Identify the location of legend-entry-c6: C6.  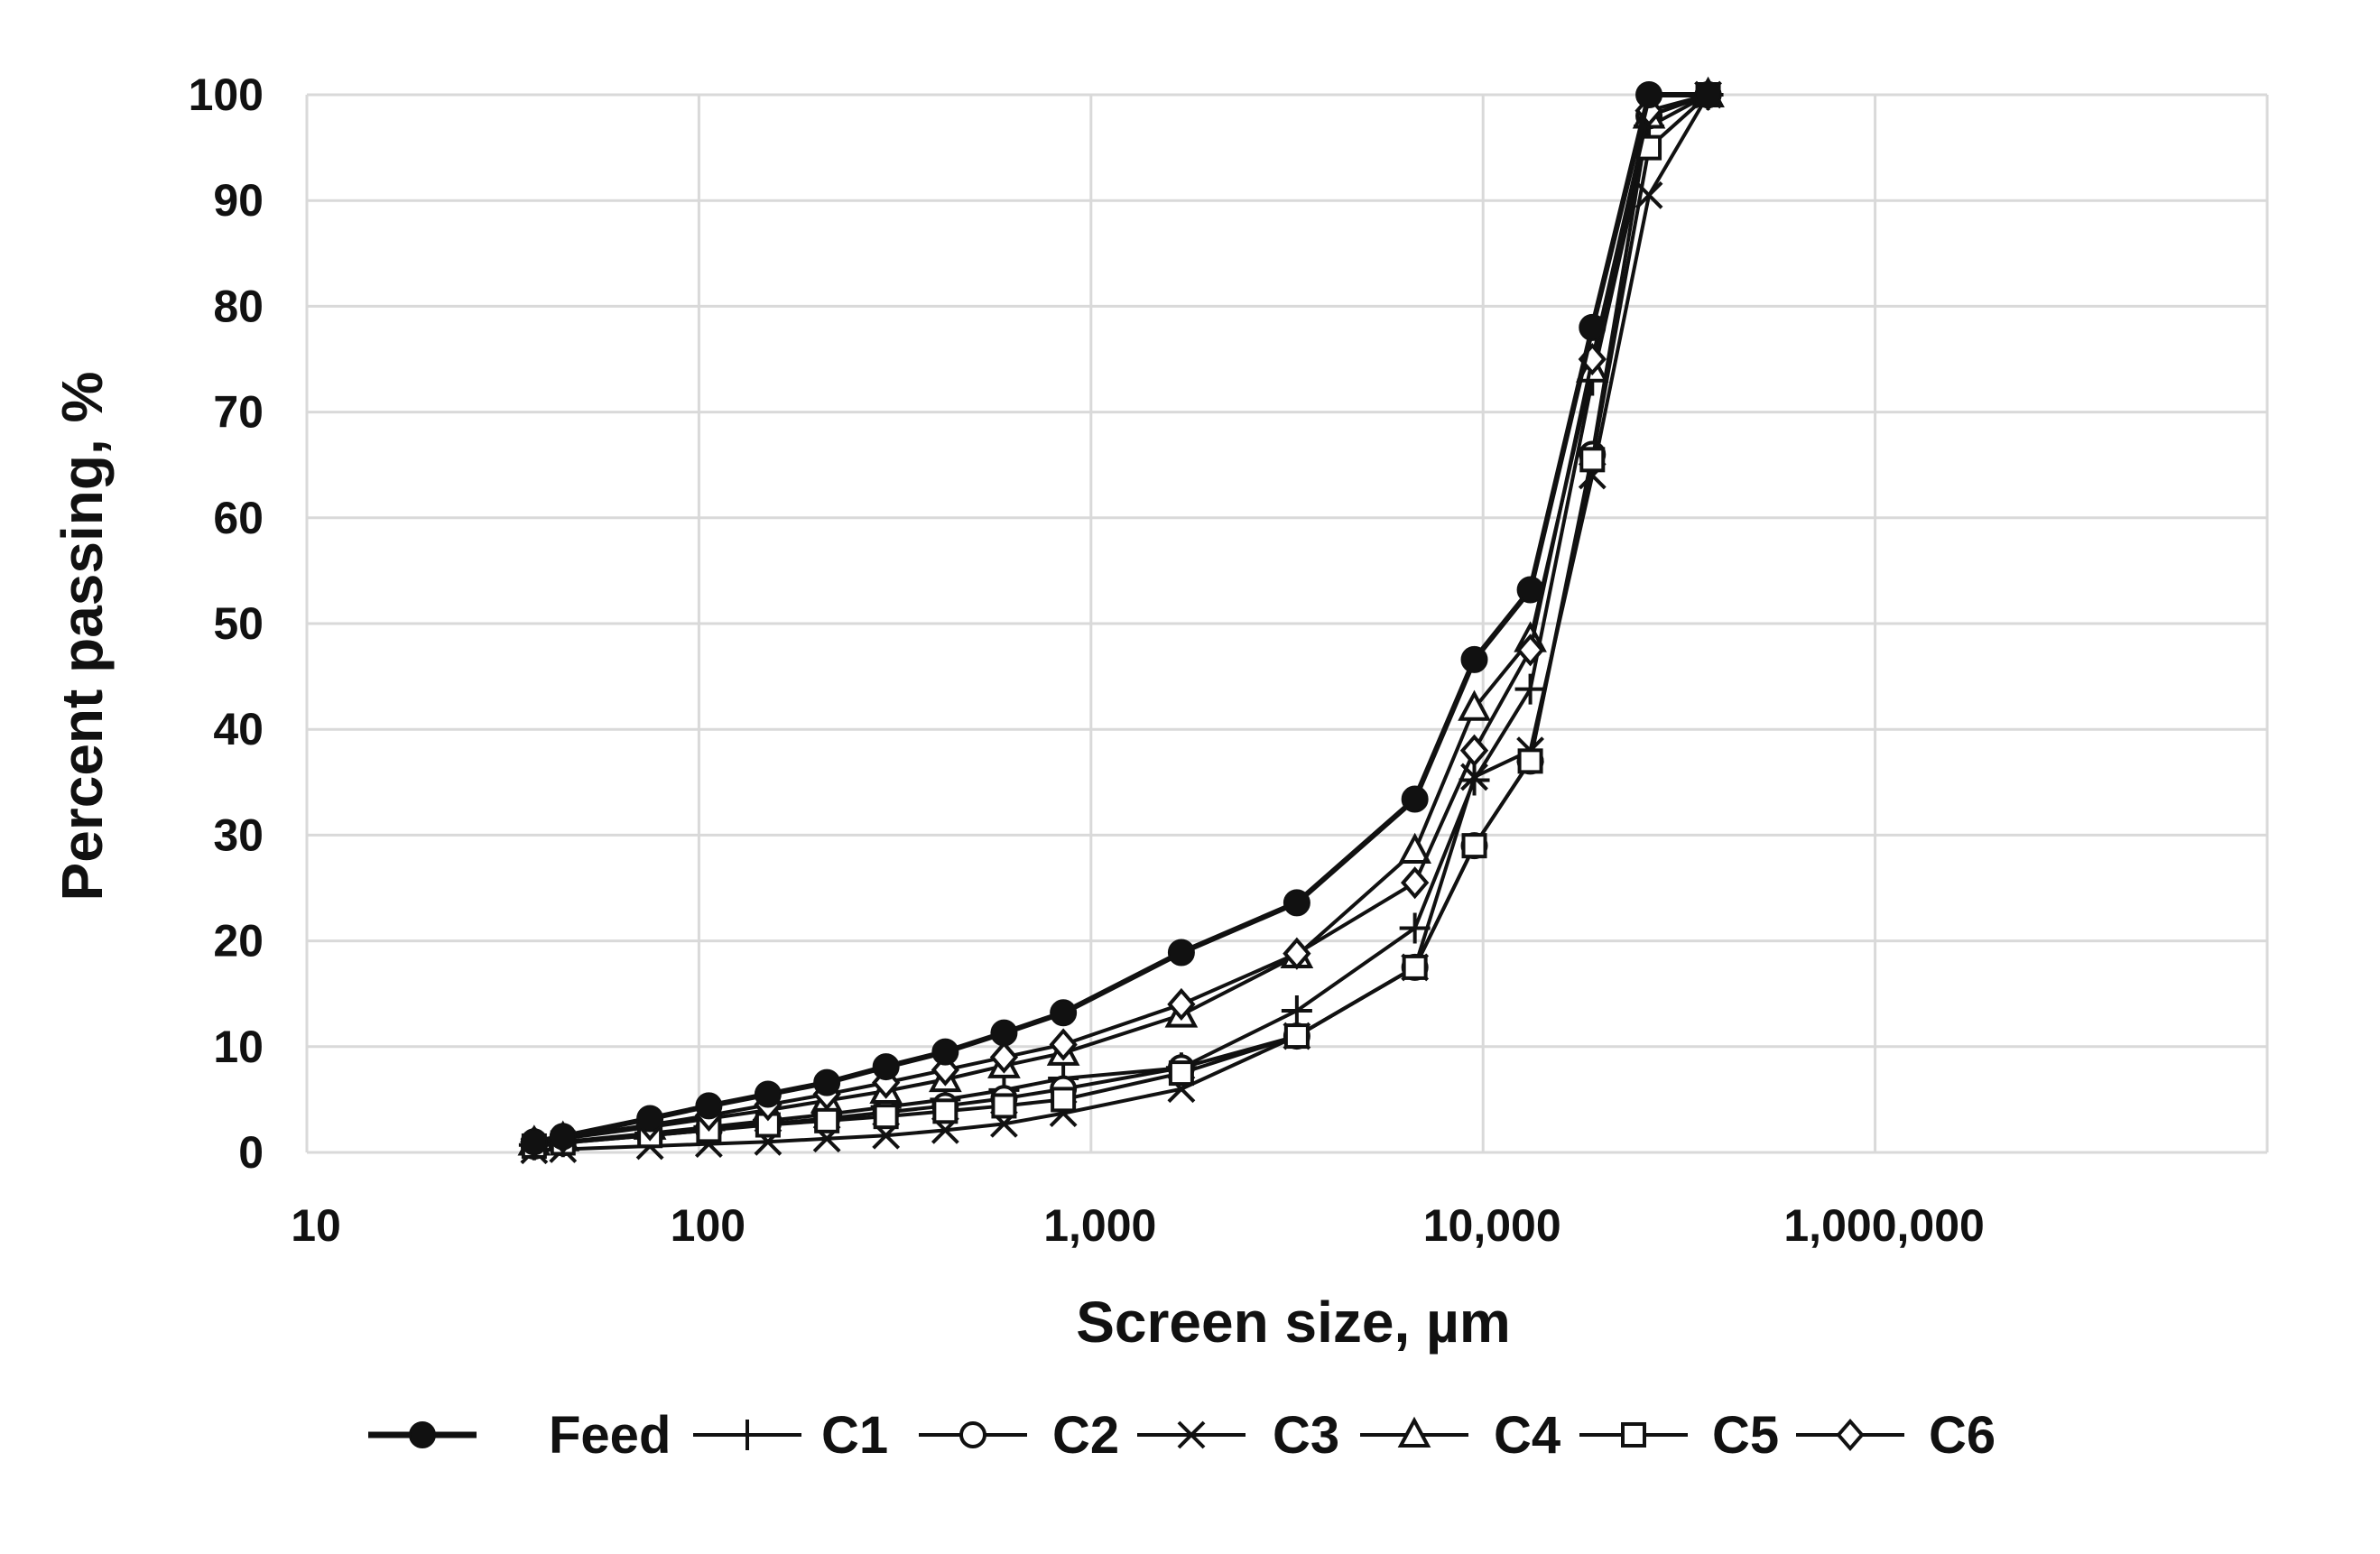
(1896, 1435).